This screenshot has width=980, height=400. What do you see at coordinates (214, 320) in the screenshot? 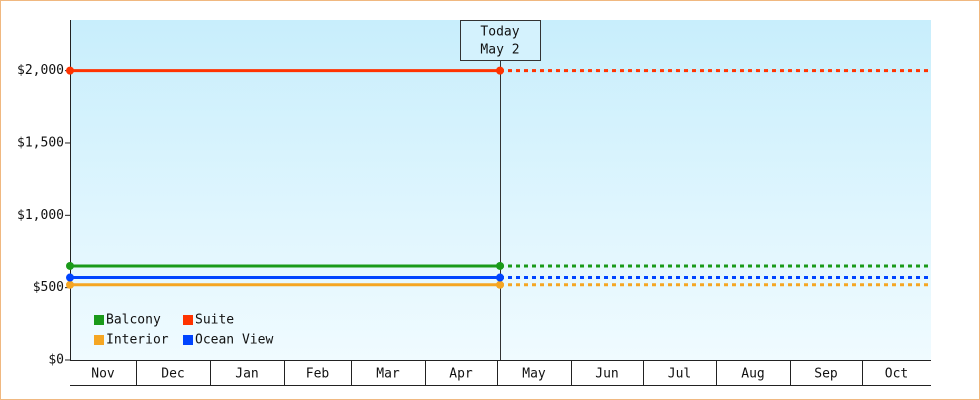
I see `legend-label: Suite` at bounding box center [214, 320].